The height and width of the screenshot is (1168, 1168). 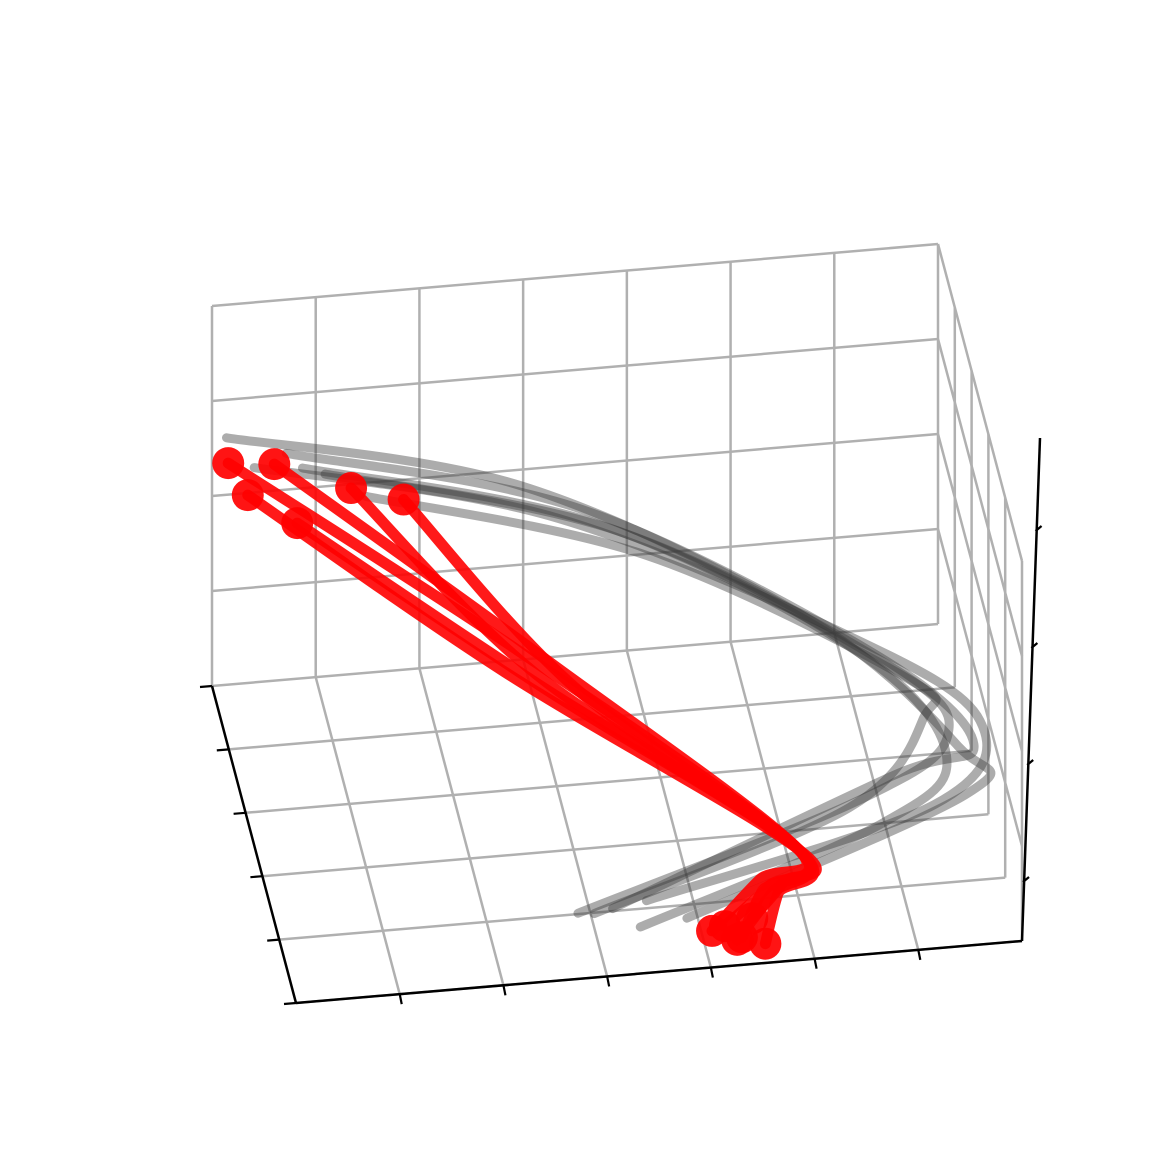 I want to click on x-axis-line, so click(x=659, y=972).